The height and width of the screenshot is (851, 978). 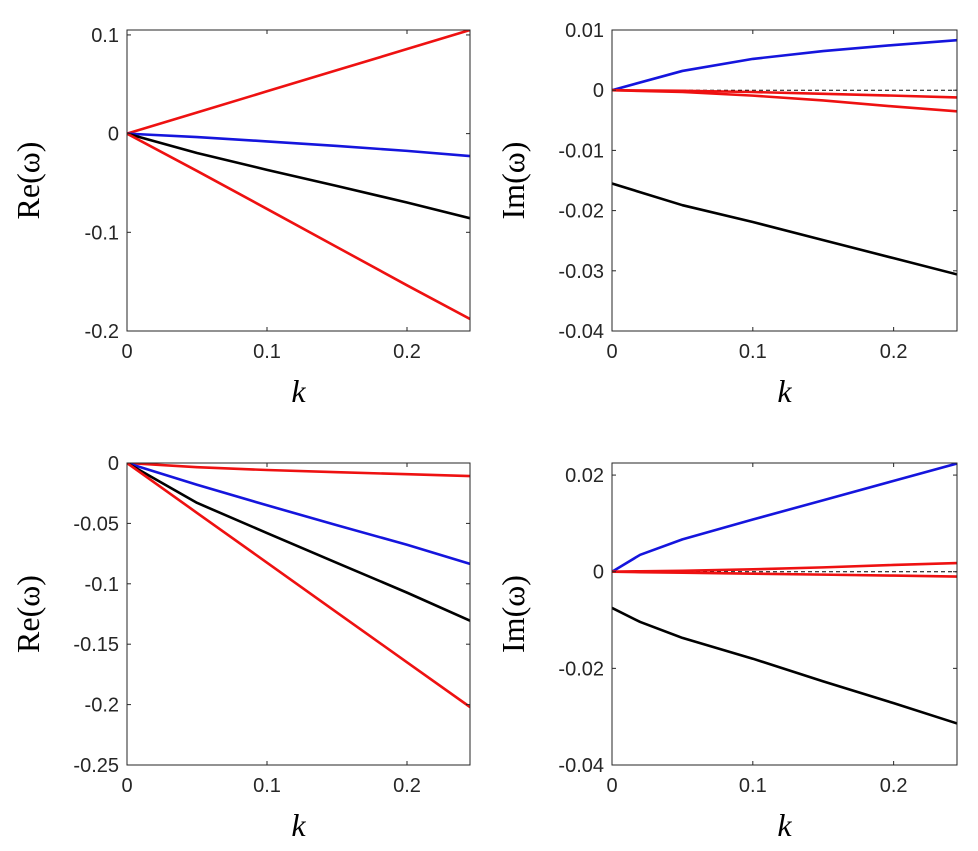 I want to click on y-tick-label: -0.15, so click(x=96, y=645).